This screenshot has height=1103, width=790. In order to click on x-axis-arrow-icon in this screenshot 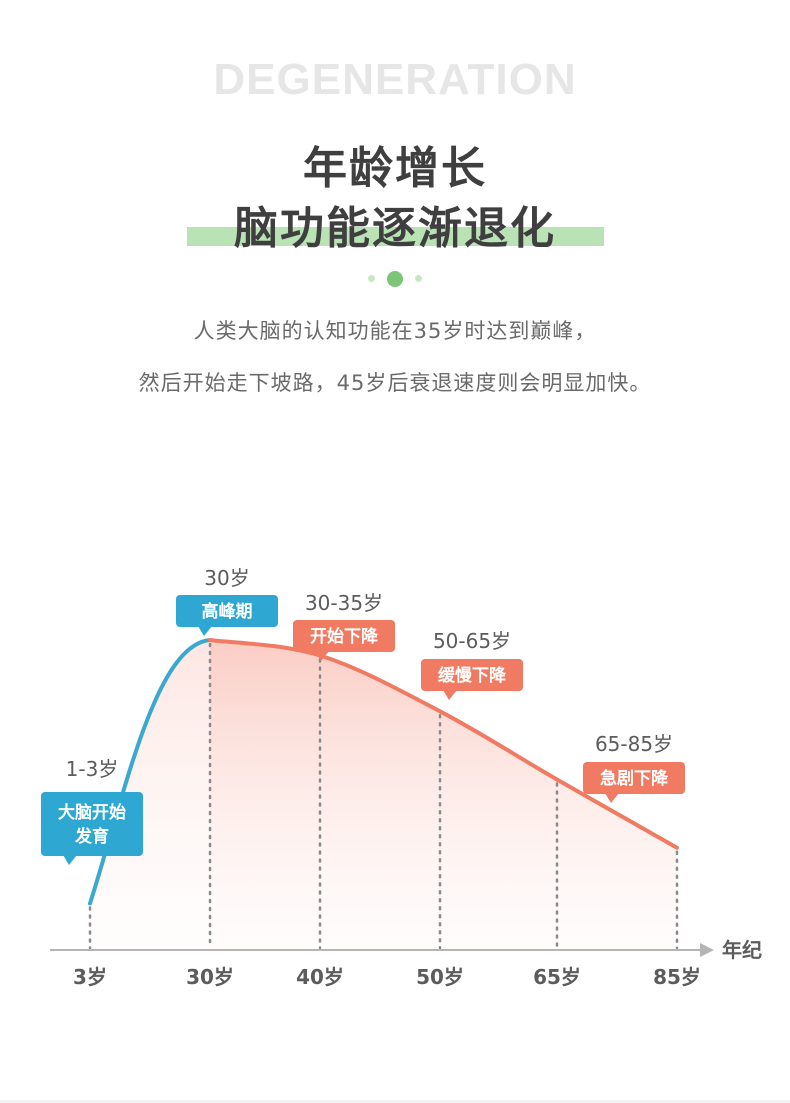, I will do `click(707, 950)`.